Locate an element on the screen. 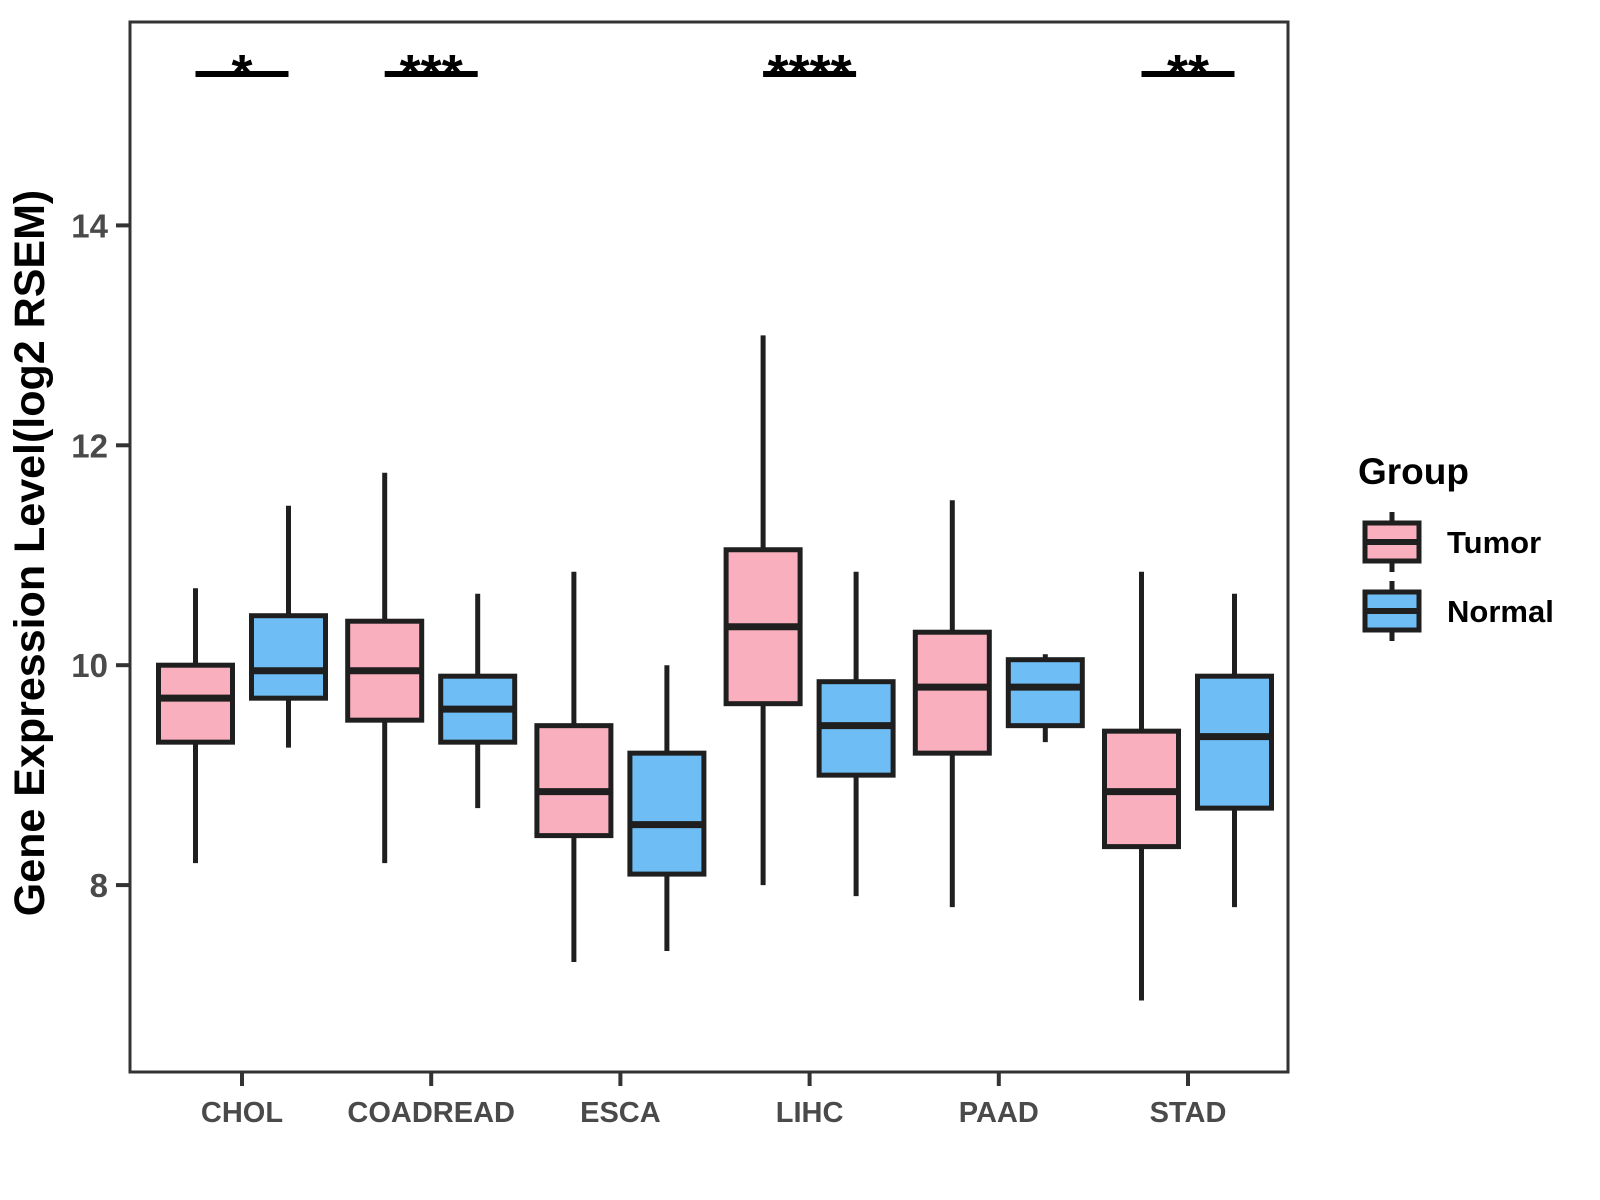 This screenshot has width=1600, height=1200. significance-lihc: **** is located at coordinates (810, 74).